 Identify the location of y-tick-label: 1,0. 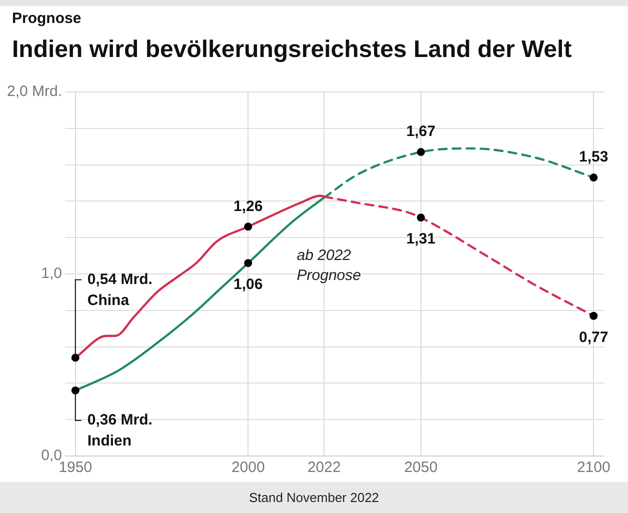
(51, 273).